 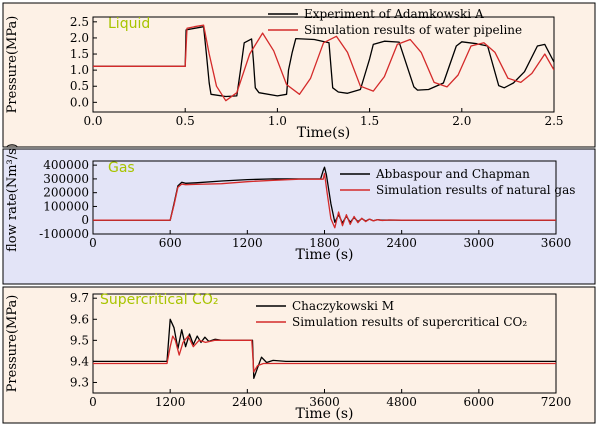 I want to click on x-tick-label: 2.0, so click(x=461, y=121).